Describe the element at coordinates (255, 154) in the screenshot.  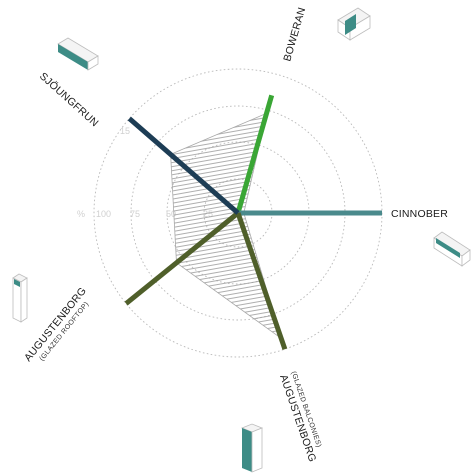
I see `spoke-boweran` at that location.